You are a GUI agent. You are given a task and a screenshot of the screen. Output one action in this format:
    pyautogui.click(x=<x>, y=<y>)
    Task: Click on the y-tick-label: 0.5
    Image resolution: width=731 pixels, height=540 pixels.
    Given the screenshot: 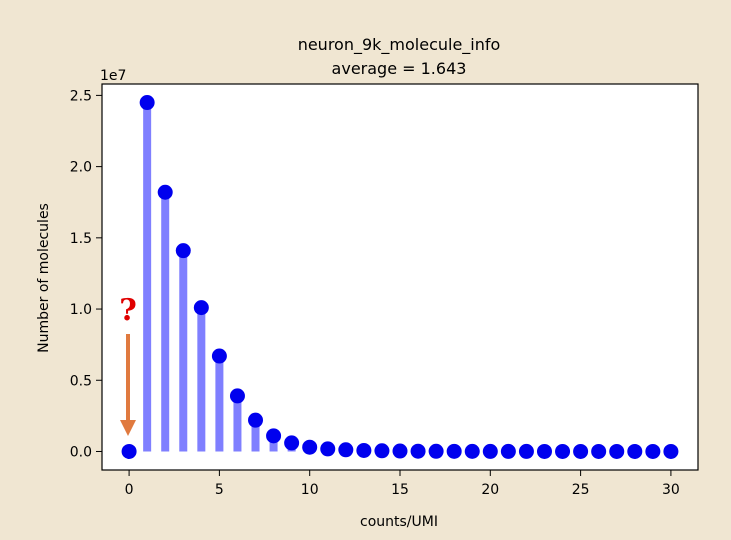 What is the action you would take?
    pyautogui.click(x=81, y=381)
    